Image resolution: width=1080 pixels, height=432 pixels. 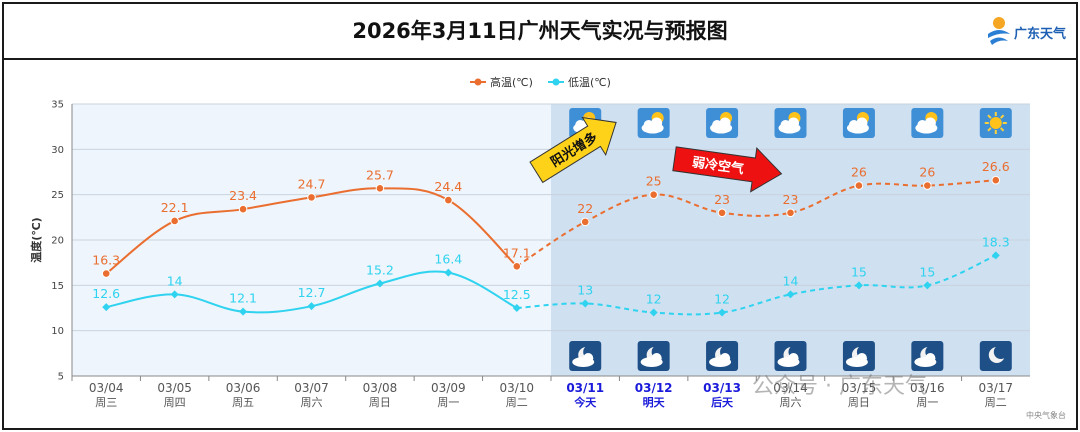 What do you see at coordinates (243, 195) in the screenshot?
I see `data-label-high: 23.4` at bounding box center [243, 195].